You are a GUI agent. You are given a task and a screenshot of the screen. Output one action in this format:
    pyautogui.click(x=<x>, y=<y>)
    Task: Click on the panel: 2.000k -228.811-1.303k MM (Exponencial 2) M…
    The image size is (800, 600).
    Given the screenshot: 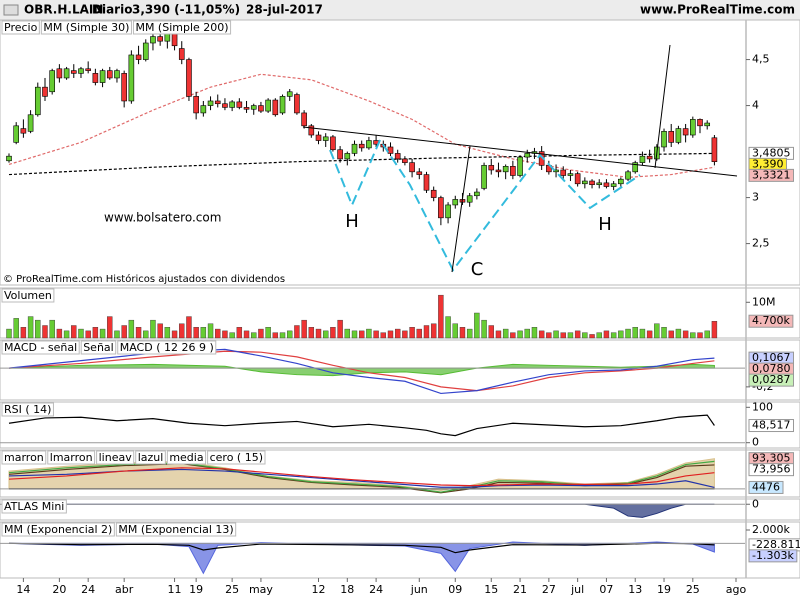 What is the action you would take?
    pyautogui.click(x=400, y=550)
    